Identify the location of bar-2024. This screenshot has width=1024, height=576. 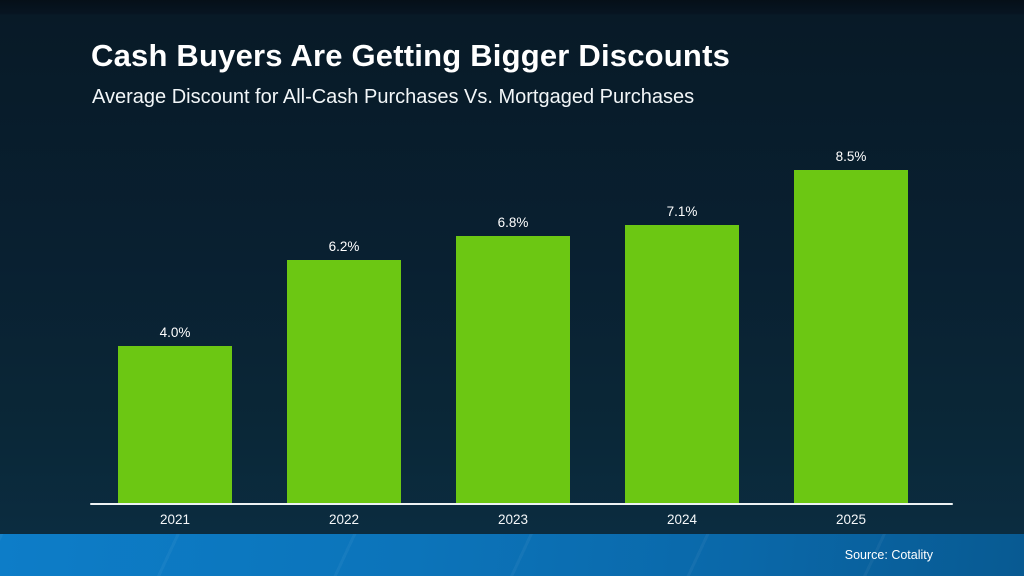
(682, 364).